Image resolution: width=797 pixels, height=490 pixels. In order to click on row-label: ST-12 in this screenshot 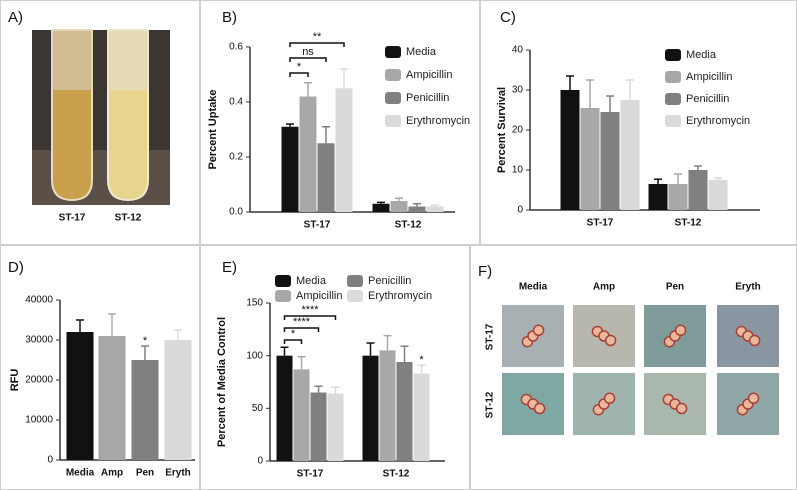, I will do `click(490, 404)`.